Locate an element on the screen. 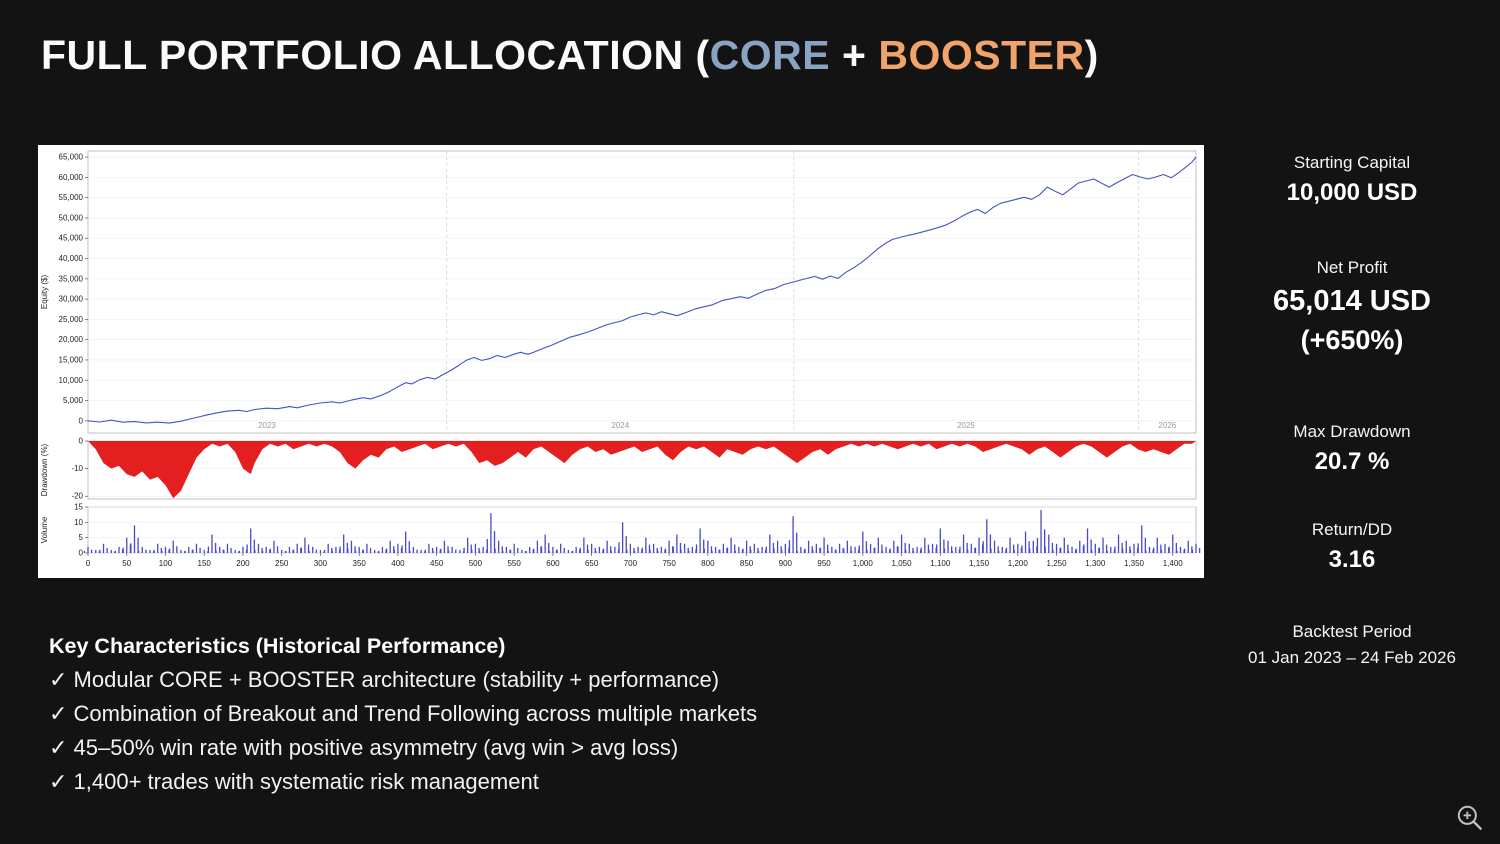 The width and height of the screenshot is (1500, 844). svg-text: 50 is located at coordinates (126, 563).